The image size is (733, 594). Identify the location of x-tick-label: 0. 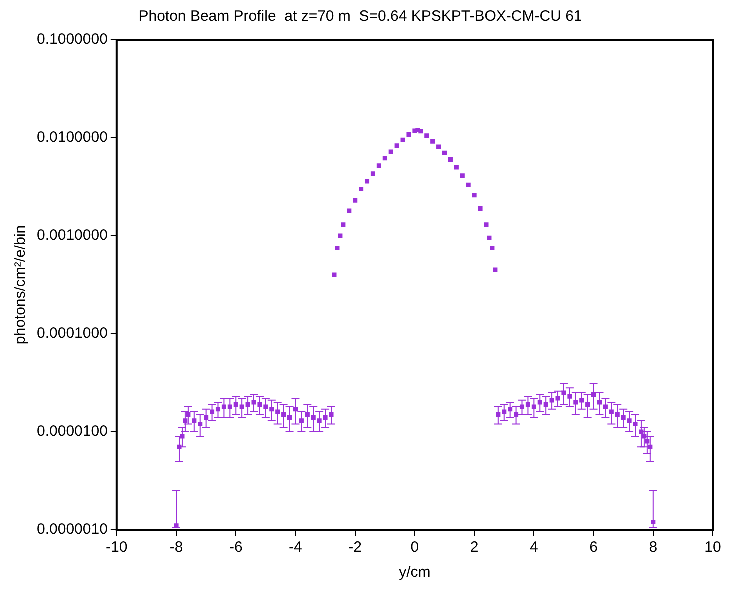
(415, 547).